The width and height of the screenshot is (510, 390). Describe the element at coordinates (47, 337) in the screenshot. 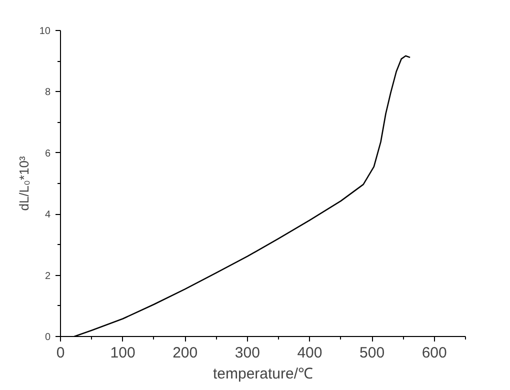

I see `y-tick-label: 0` at that location.